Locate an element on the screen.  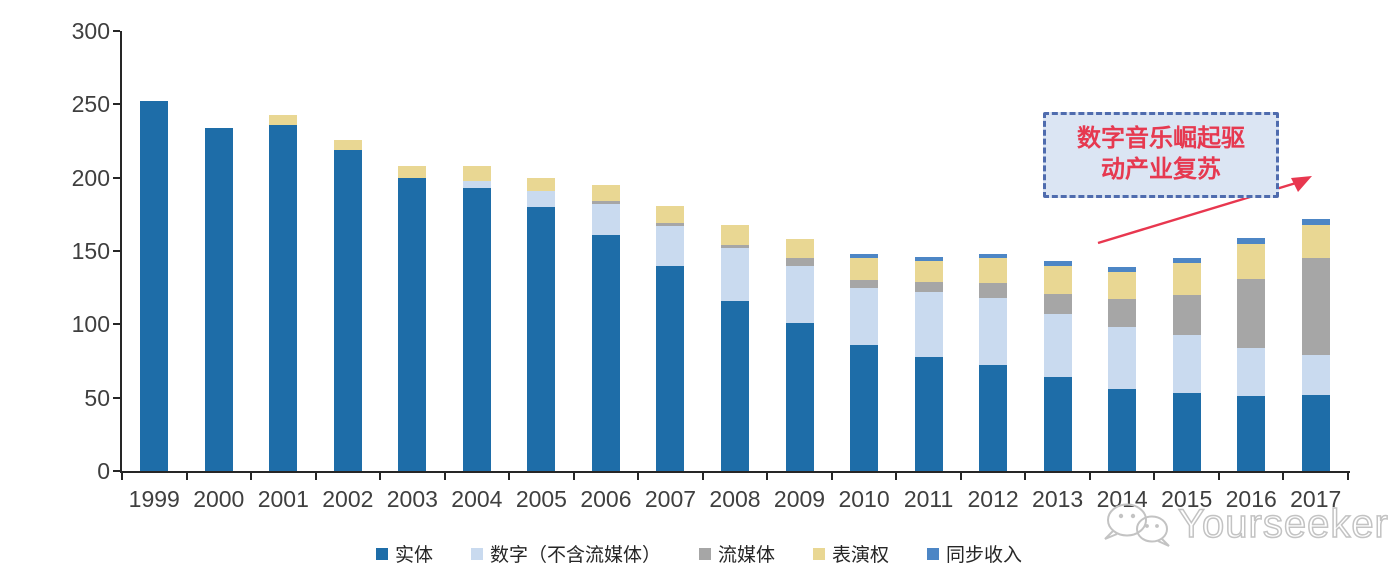
bar-2006 is located at coordinates (605, 328).